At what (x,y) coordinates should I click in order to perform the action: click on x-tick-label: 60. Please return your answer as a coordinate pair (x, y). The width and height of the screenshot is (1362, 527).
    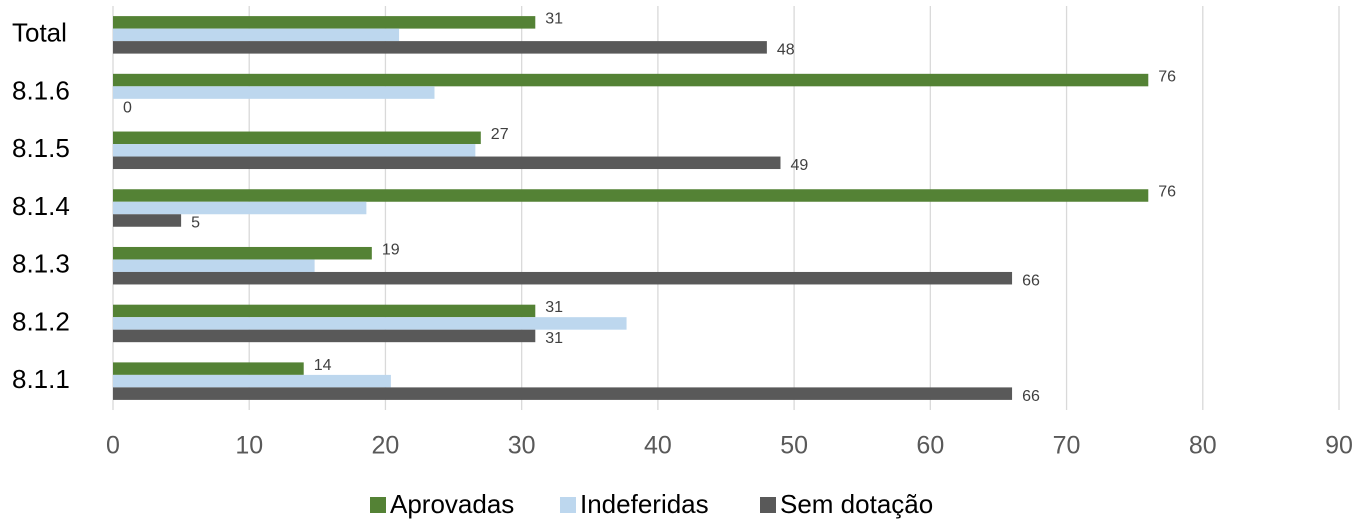
    Looking at the image, I should click on (930, 446).